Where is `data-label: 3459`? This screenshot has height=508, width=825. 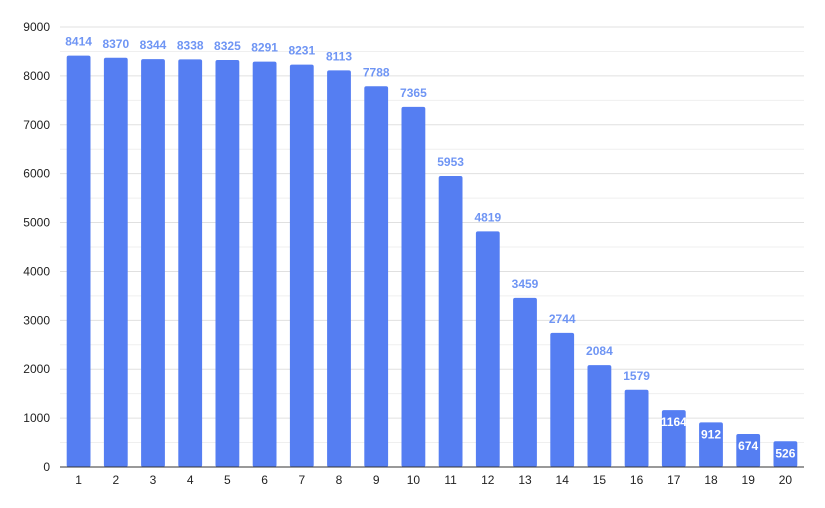 data-label: 3459 is located at coordinates (525, 284).